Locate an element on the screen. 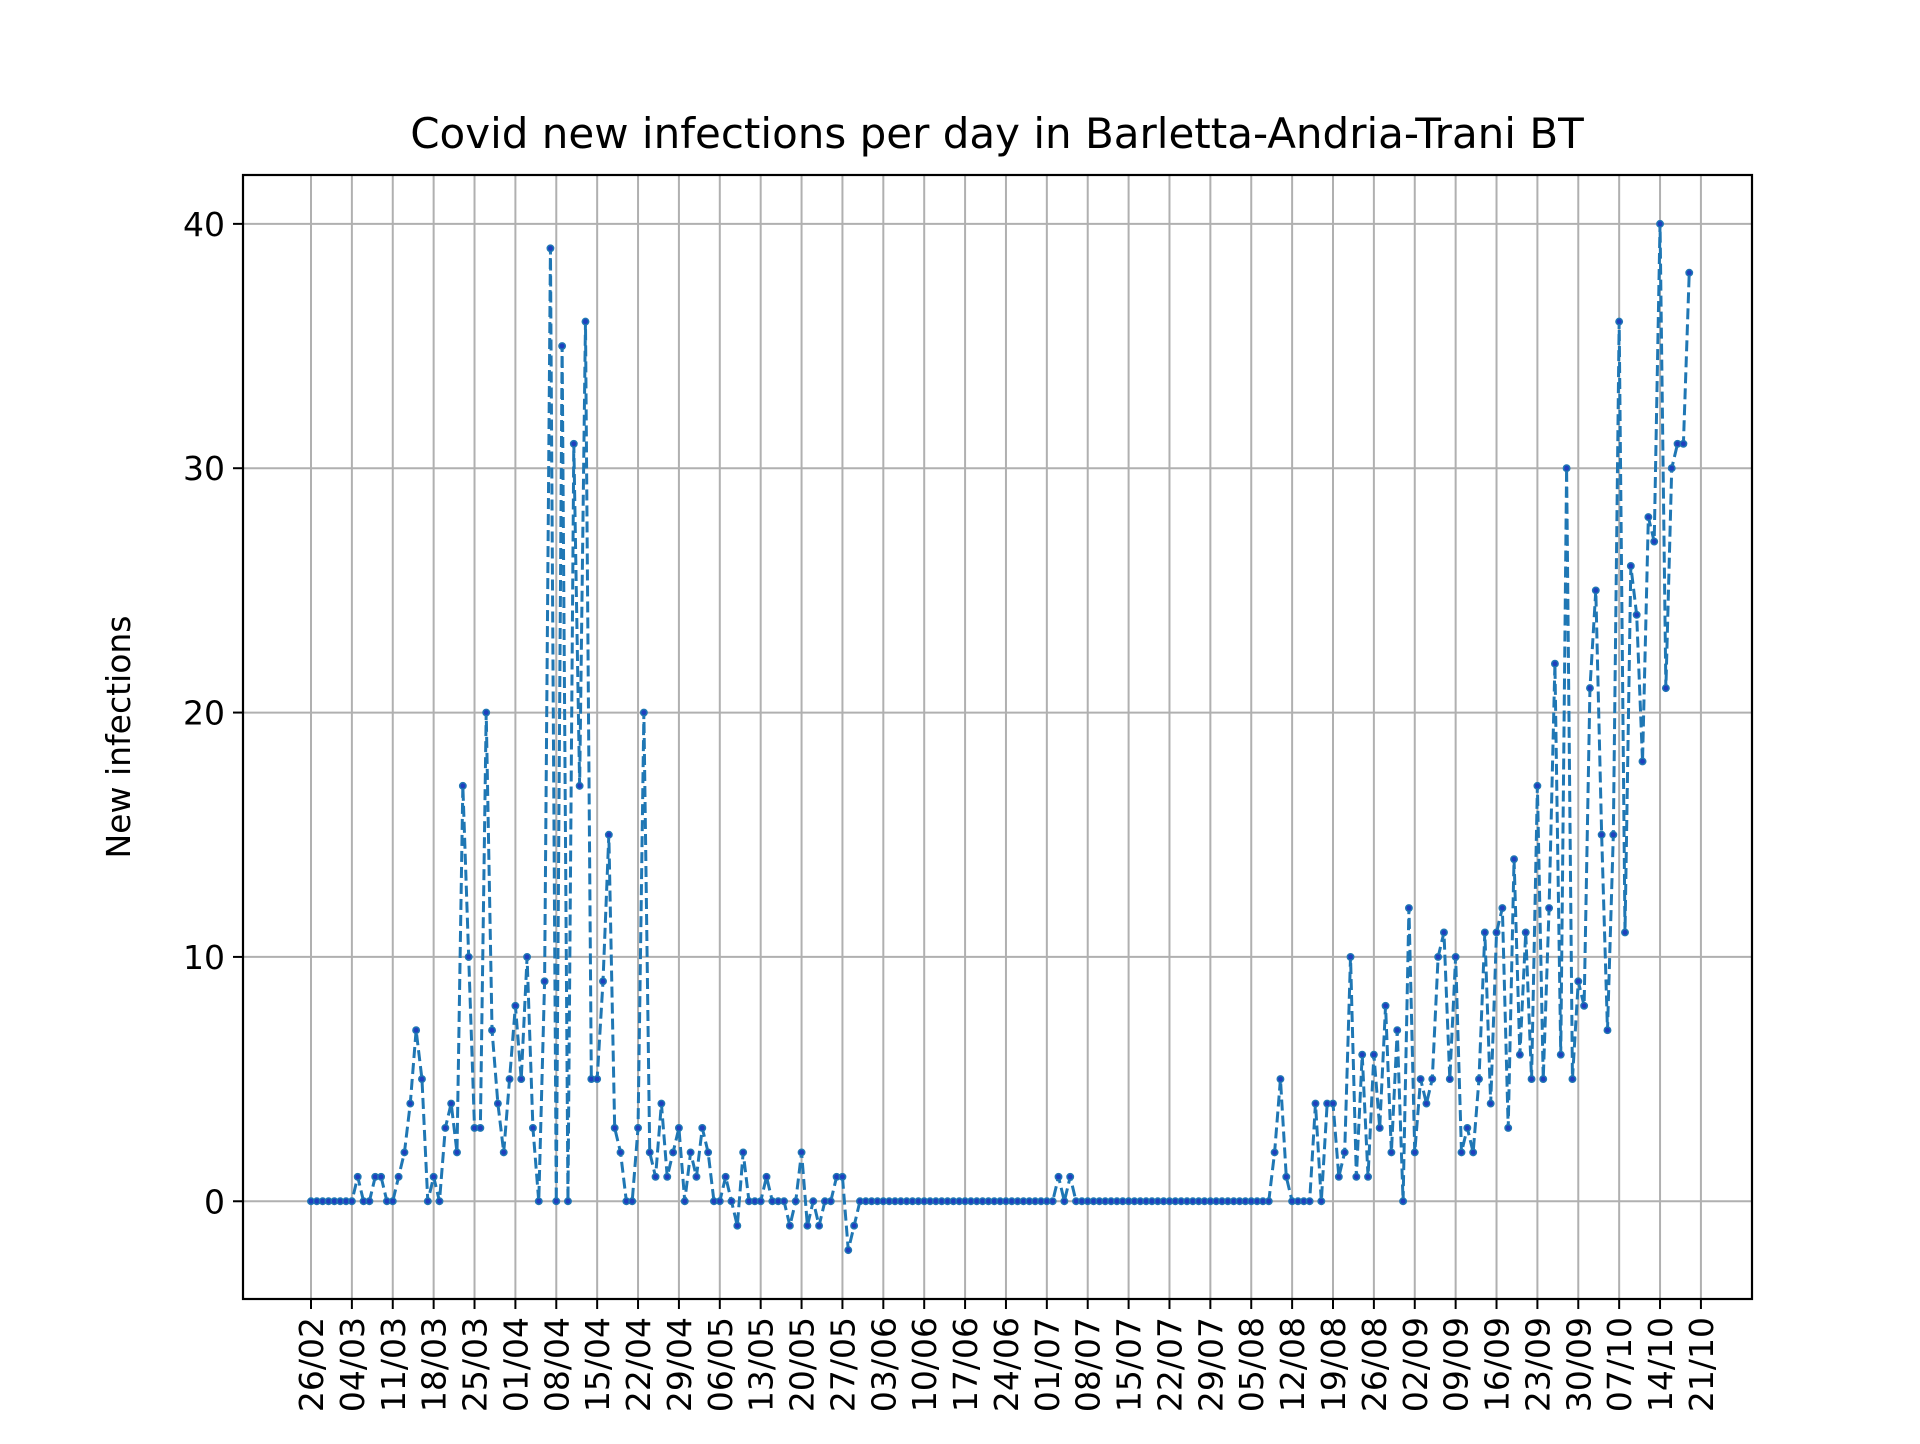 The height and width of the screenshot is (1444, 1920). x-tick-label: 09/09 is located at coordinates (1456, 1364).